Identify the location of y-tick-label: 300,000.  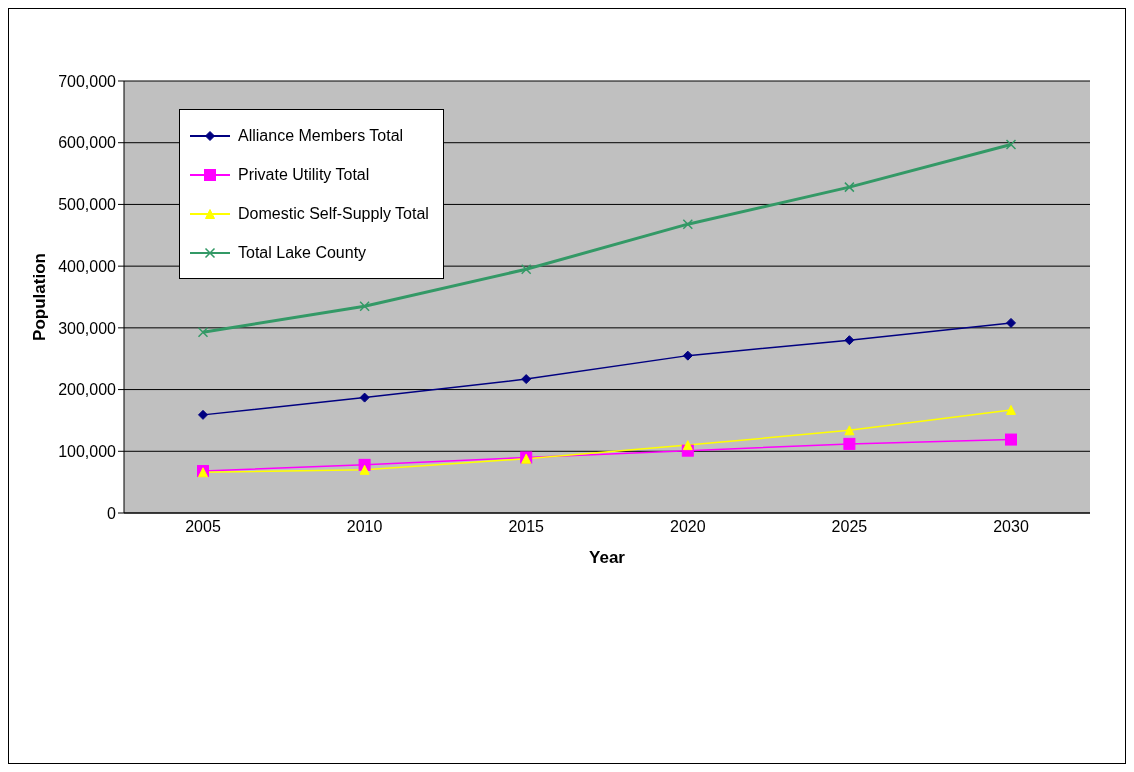
(87, 328).